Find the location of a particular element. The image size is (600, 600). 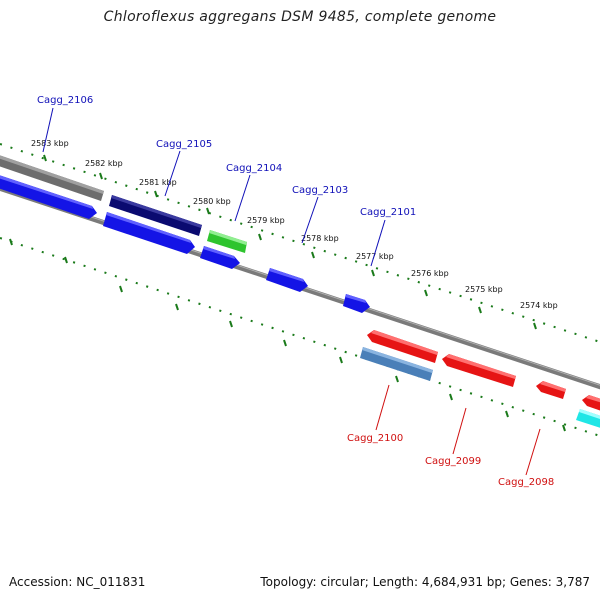

scale-label-2580: 2580 kbp is located at coordinates (212, 201).